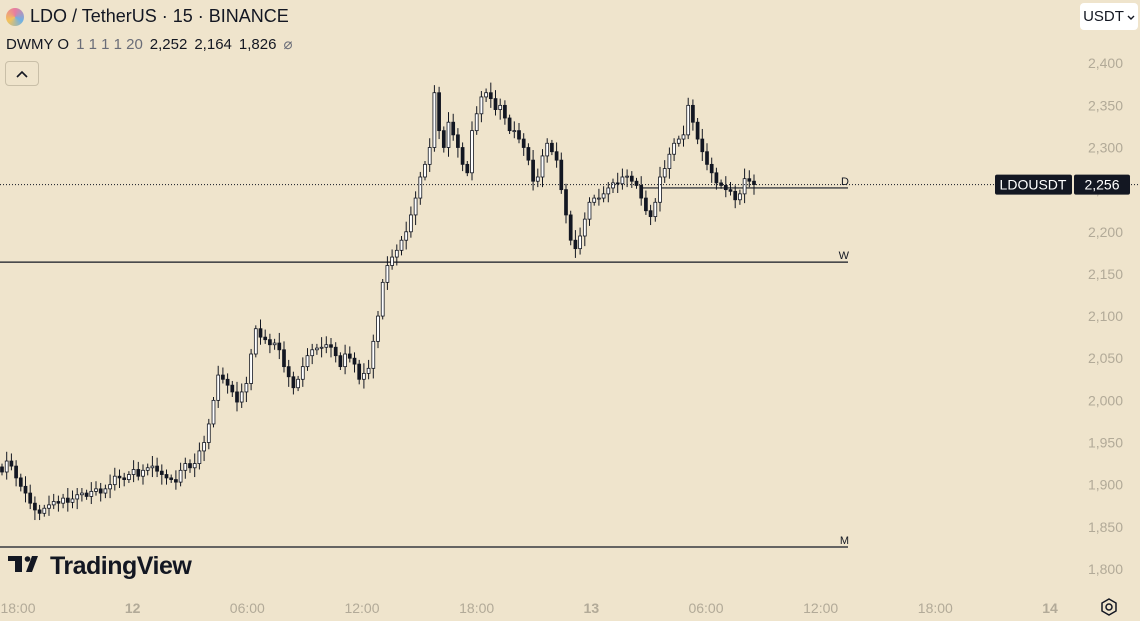 Image resolution: width=1140 pixels, height=621 pixels. Describe the element at coordinates (1105, 569) in the screenshot. I see `y-axis-tick-label: 1,800` at that location.